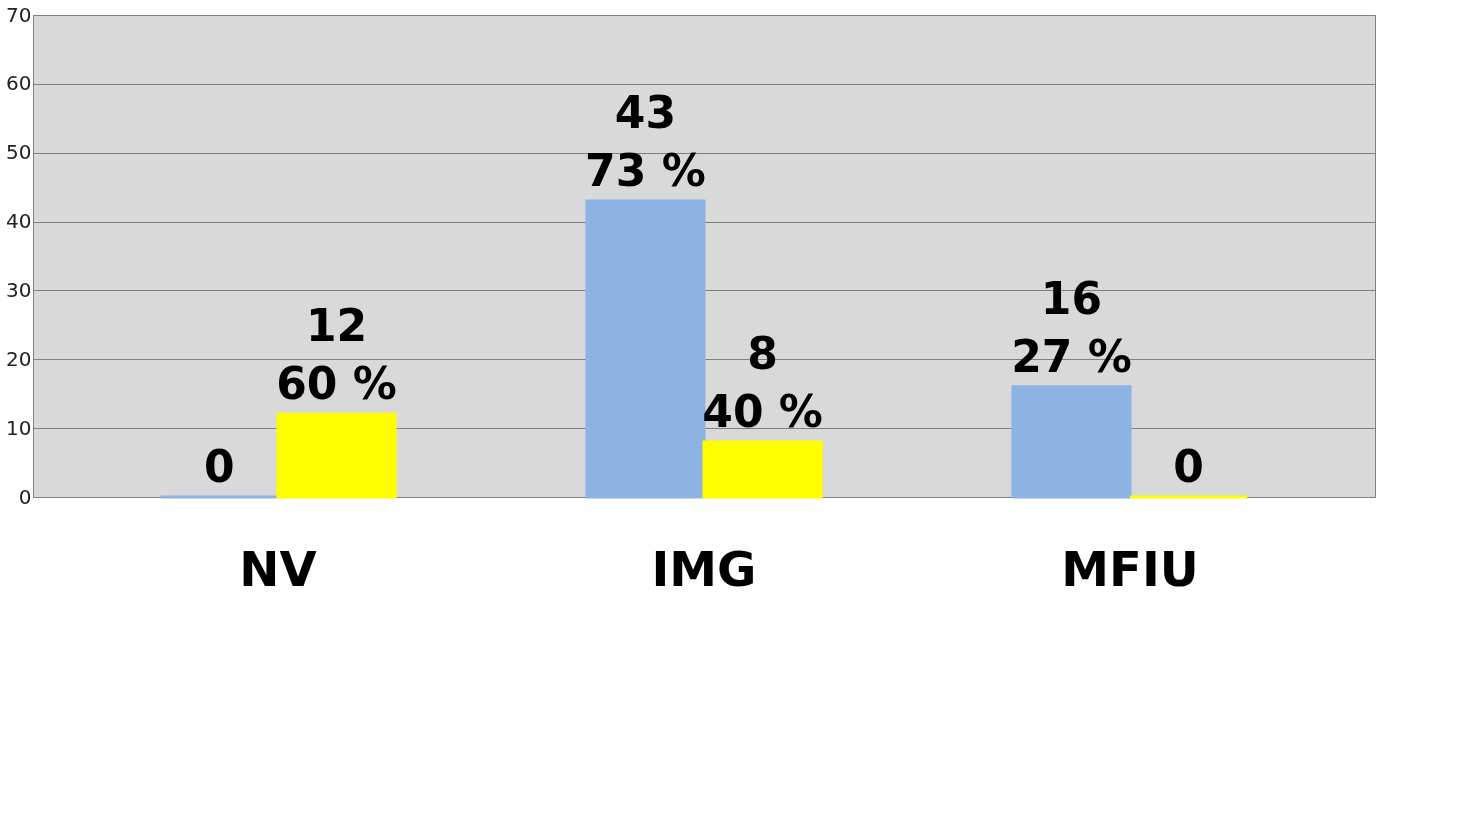  Describe the element at coordinates (336, 355) in the screenshot. I see `data-label: 12 60 %` at that location.